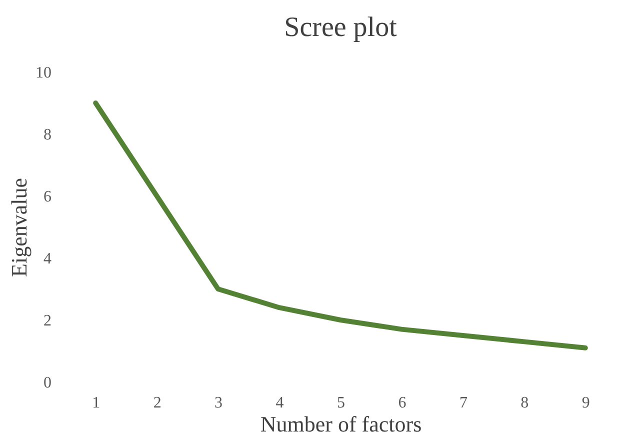 The width and height of the screenshot is (630, 443). I want to click on x-tick-label: 9, so click(586, 403).